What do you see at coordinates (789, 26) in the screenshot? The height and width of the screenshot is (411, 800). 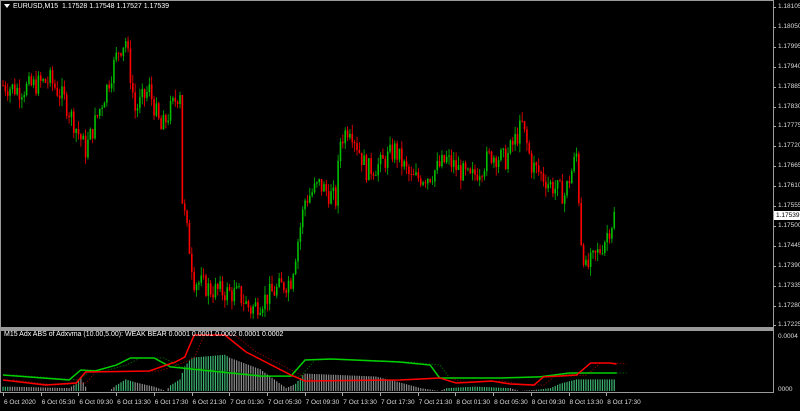 I see `price-label: 1.18050` at bounding box center [789, 26].